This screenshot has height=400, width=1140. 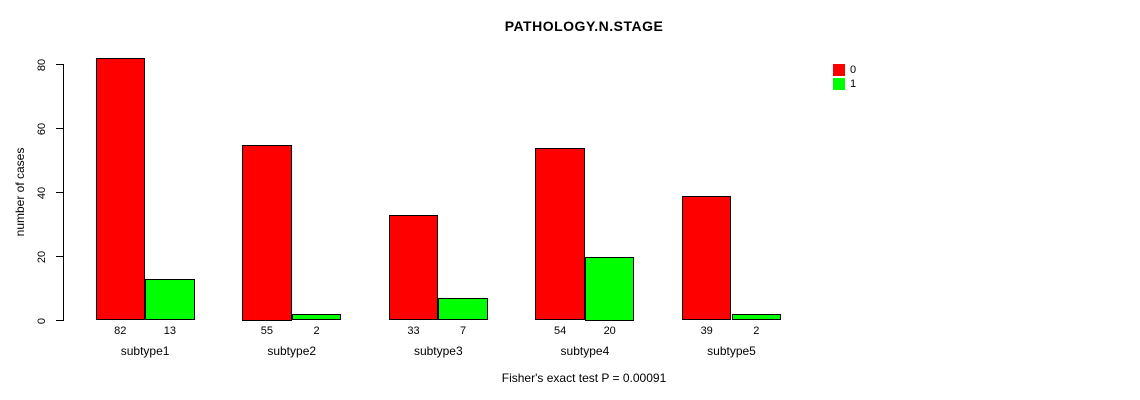 What do you see at coordinates (20, 192) in the screenshot?
I see `y-axis-title: number of cases` at bounding box center [20, 192].